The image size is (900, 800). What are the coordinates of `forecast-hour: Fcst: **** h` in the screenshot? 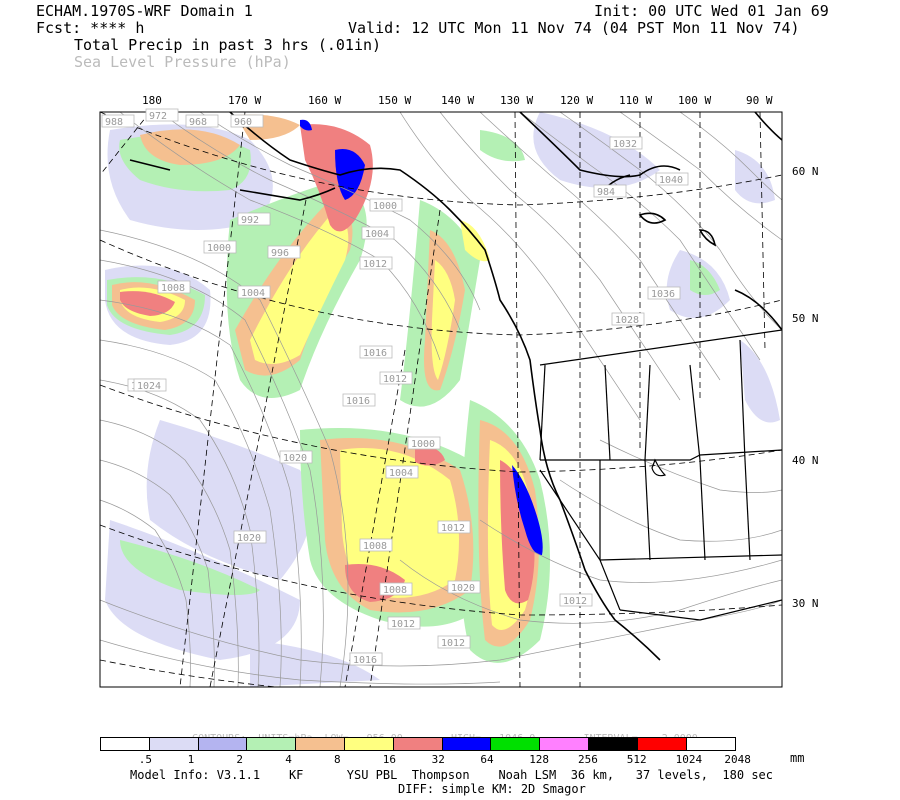 It's located at (90, 28).